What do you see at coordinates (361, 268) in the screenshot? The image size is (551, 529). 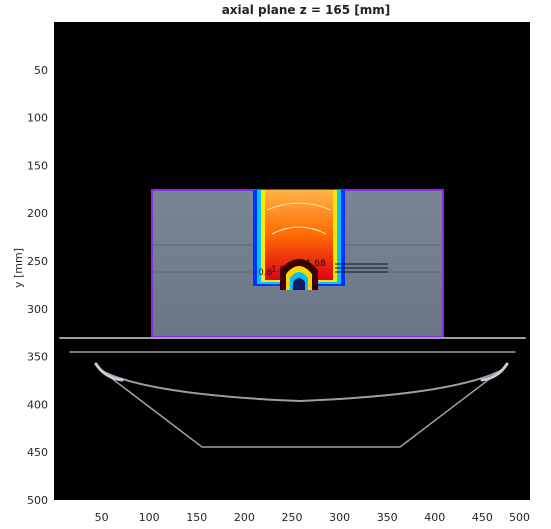 I see `overlapping-contour-labels` at bounding box center [361, 268].